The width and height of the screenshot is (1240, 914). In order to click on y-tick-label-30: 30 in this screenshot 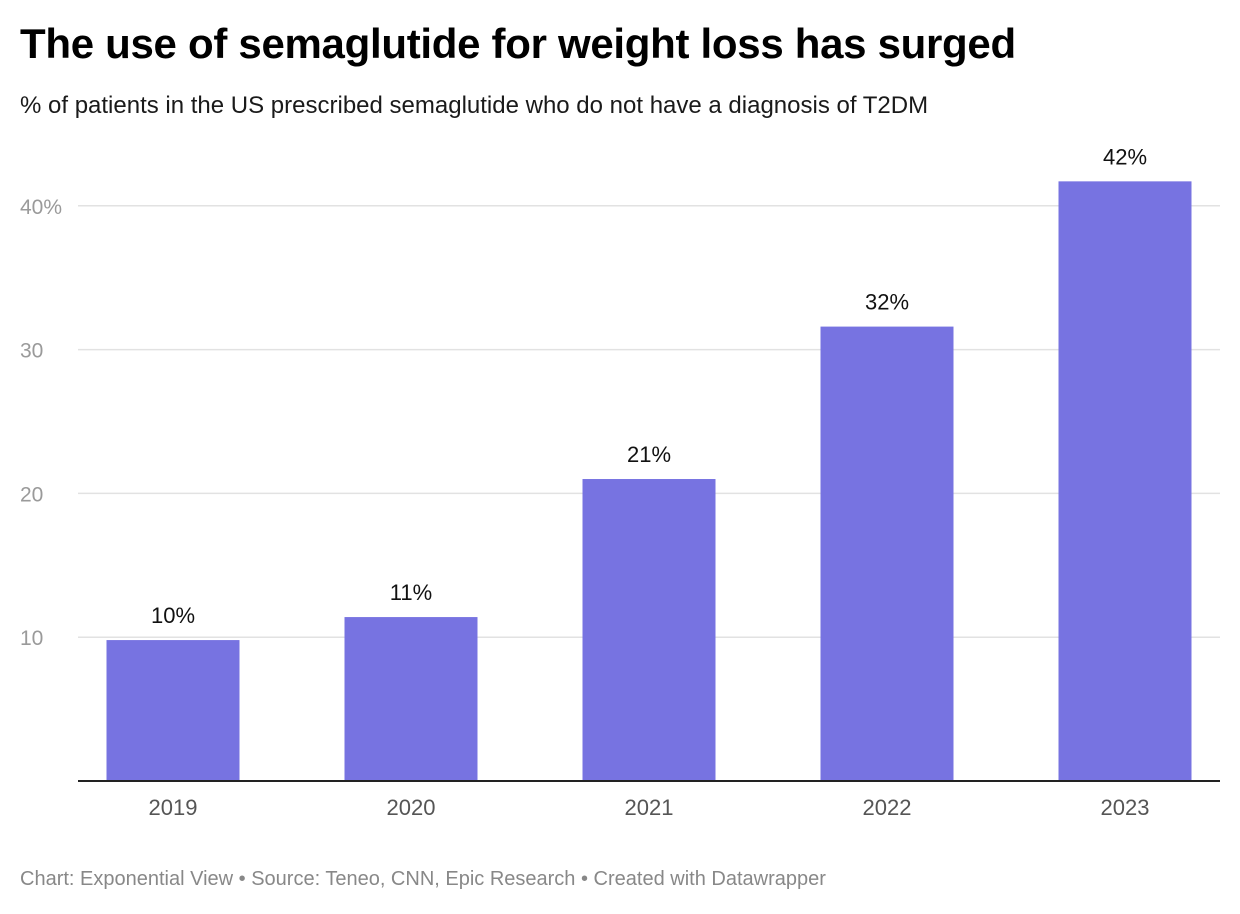, I will do `click(31, 351)`.